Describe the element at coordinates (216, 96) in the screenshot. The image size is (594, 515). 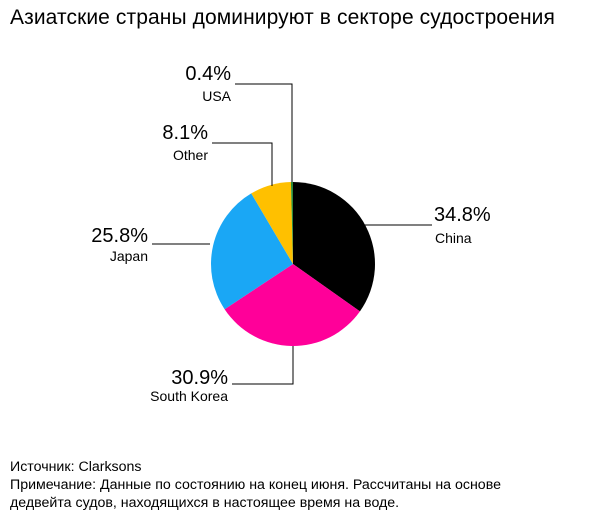
I see `slice-label-usa: USA` at that location.